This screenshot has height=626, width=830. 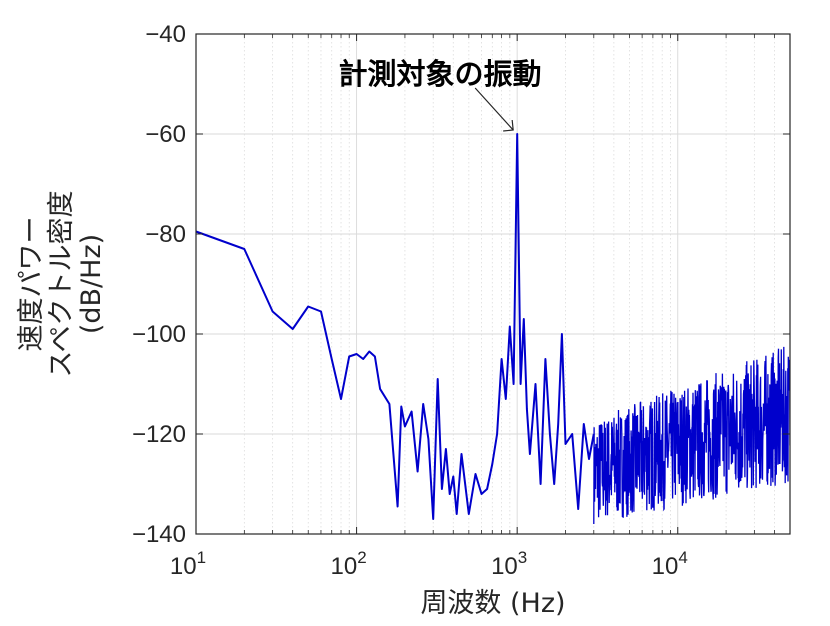 I want to click on y-tick-label: −80, so click(x=165, y=234).